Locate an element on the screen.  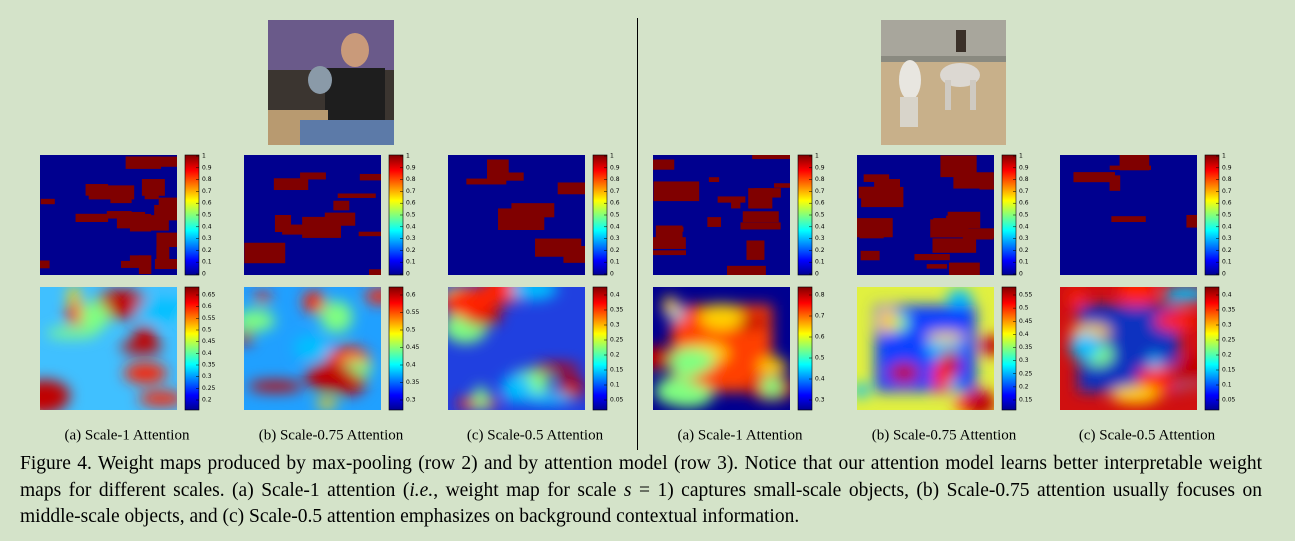
caption-italic: i.e. is located at coordinates (421, 490).